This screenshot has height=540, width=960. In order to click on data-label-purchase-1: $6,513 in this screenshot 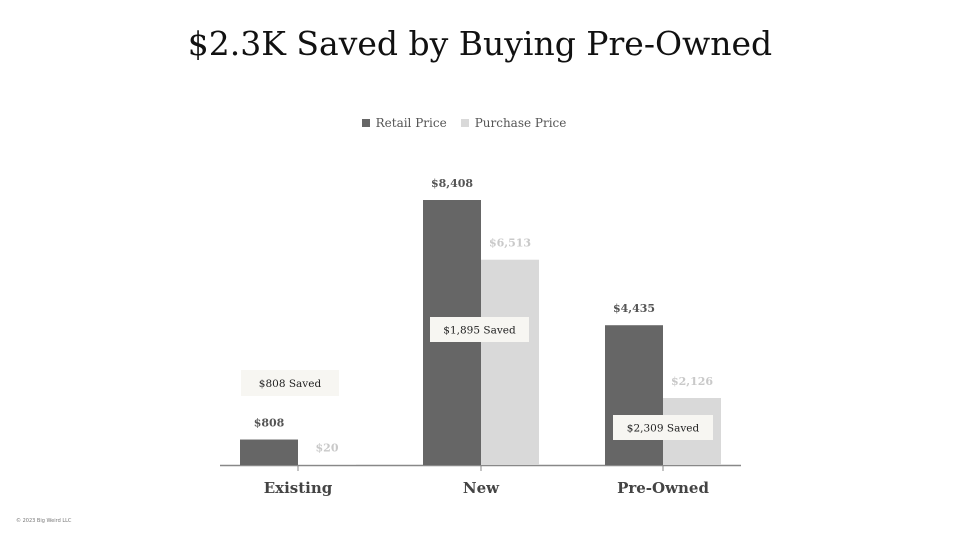, I will do `click(510, 243)`.